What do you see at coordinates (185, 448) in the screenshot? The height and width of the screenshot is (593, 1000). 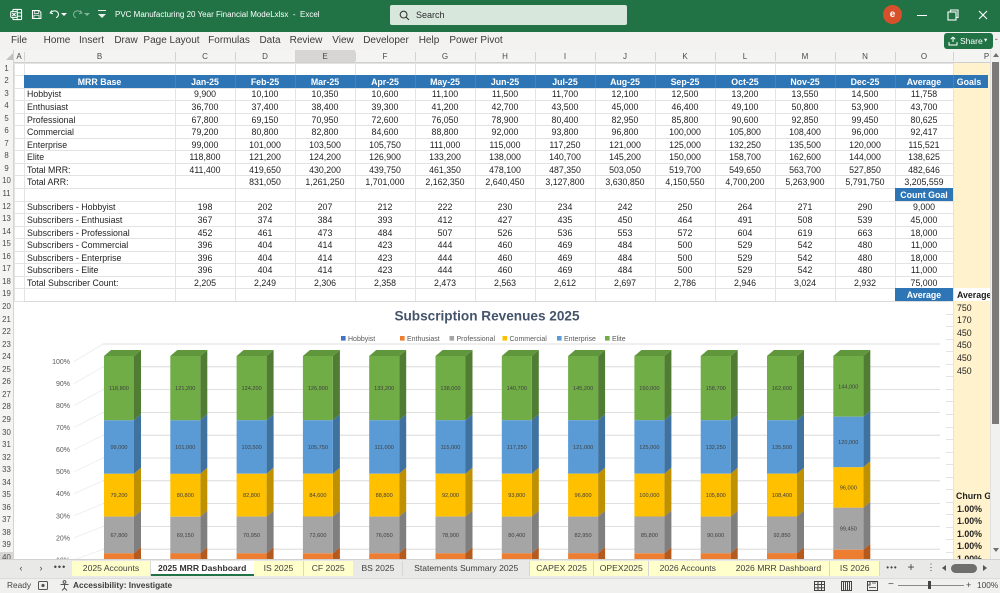 I see `svg-text: 101,000` at bounding box center [185, 448].